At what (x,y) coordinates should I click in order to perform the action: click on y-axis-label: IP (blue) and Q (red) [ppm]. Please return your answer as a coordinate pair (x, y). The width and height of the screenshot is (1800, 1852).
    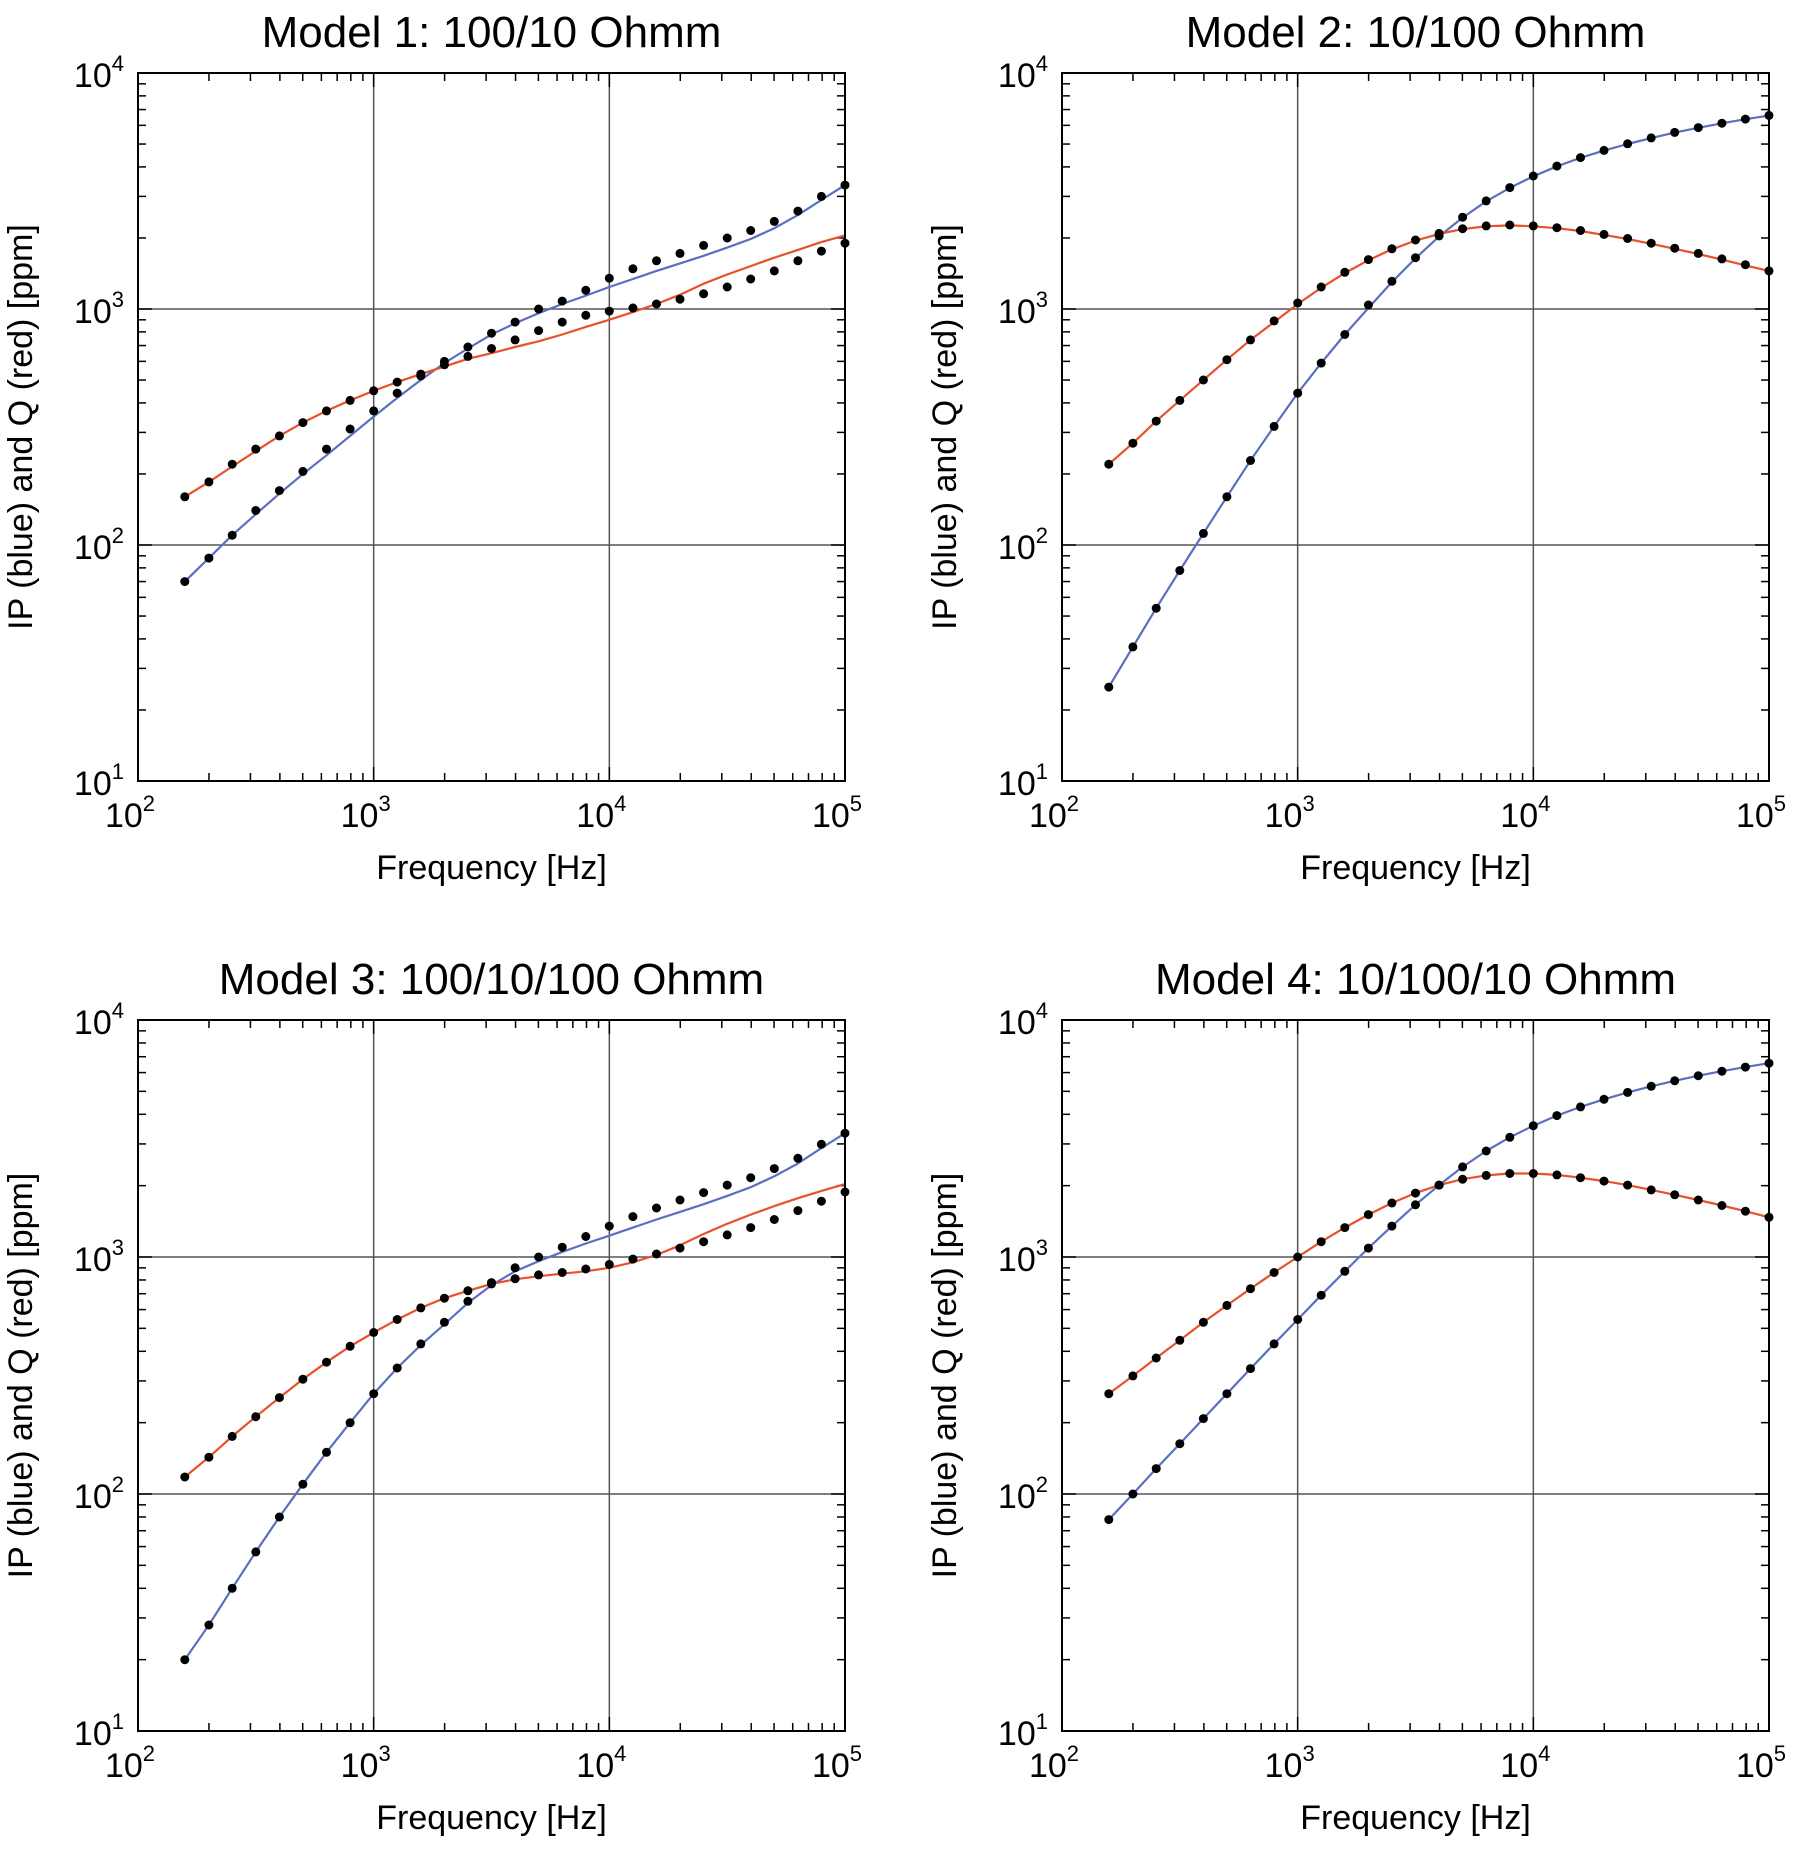
    Looking at the image, I should click on (945, 427).